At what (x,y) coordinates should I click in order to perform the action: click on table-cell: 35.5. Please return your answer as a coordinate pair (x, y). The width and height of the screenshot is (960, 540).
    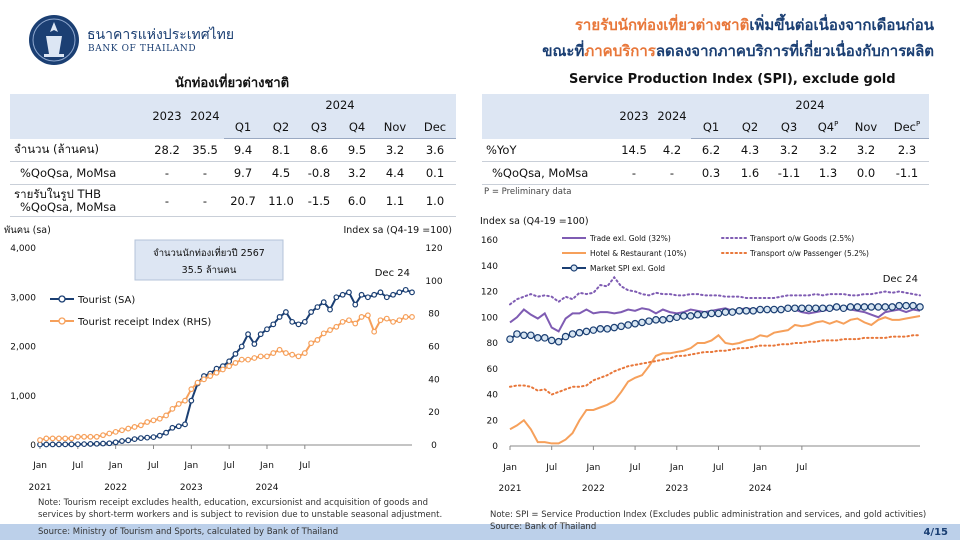
    Looking at the image, I should click on (205, 150).